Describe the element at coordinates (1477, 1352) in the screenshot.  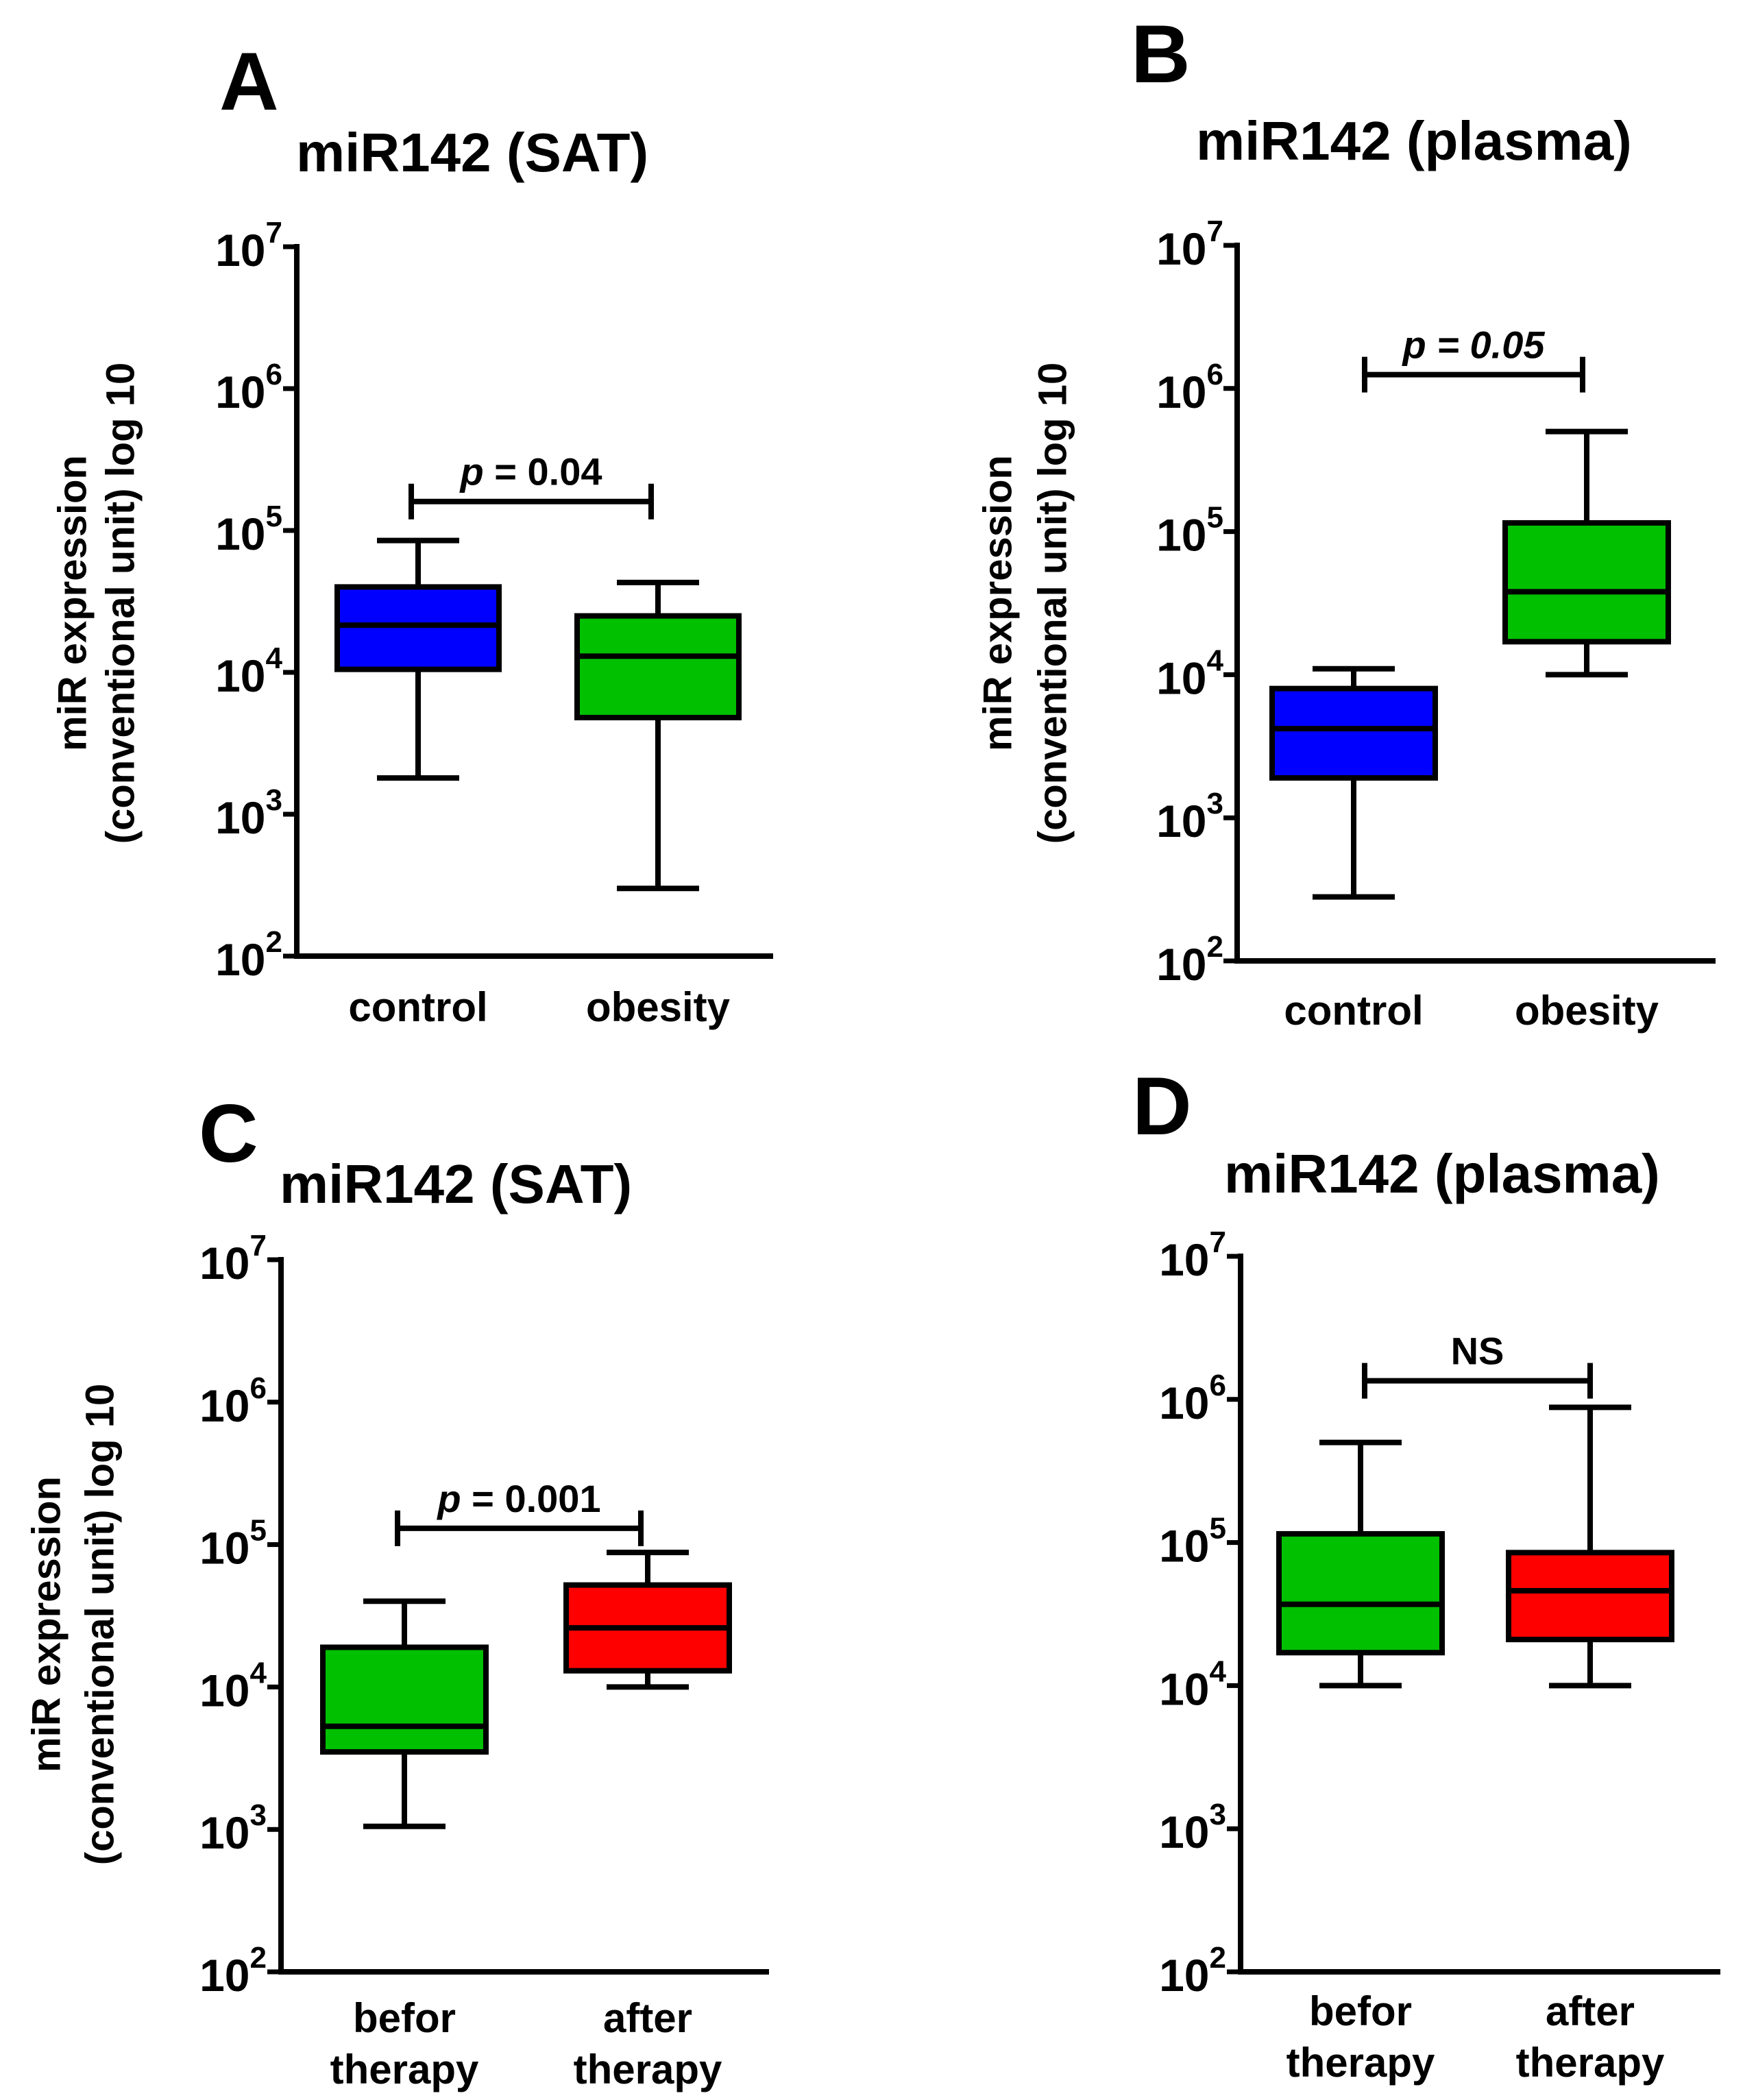
I see `significance-label: NS` at that location.